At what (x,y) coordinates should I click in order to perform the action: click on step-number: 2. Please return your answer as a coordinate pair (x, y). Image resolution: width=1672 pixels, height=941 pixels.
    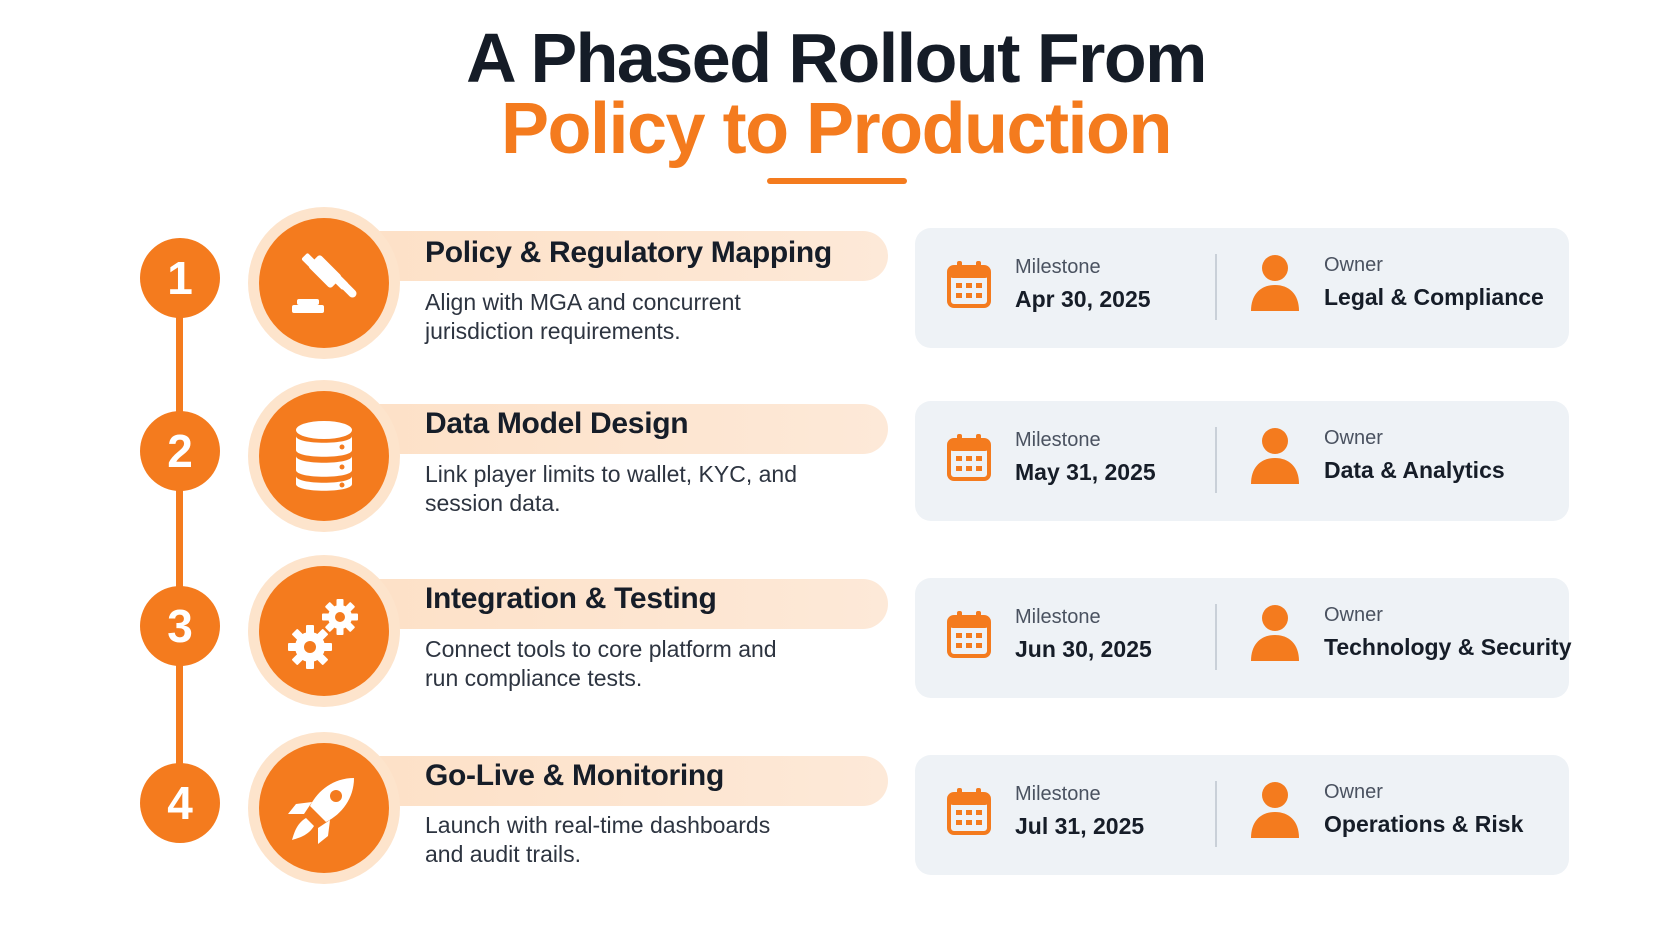
    Looking at the image, I should click on (180, 451).